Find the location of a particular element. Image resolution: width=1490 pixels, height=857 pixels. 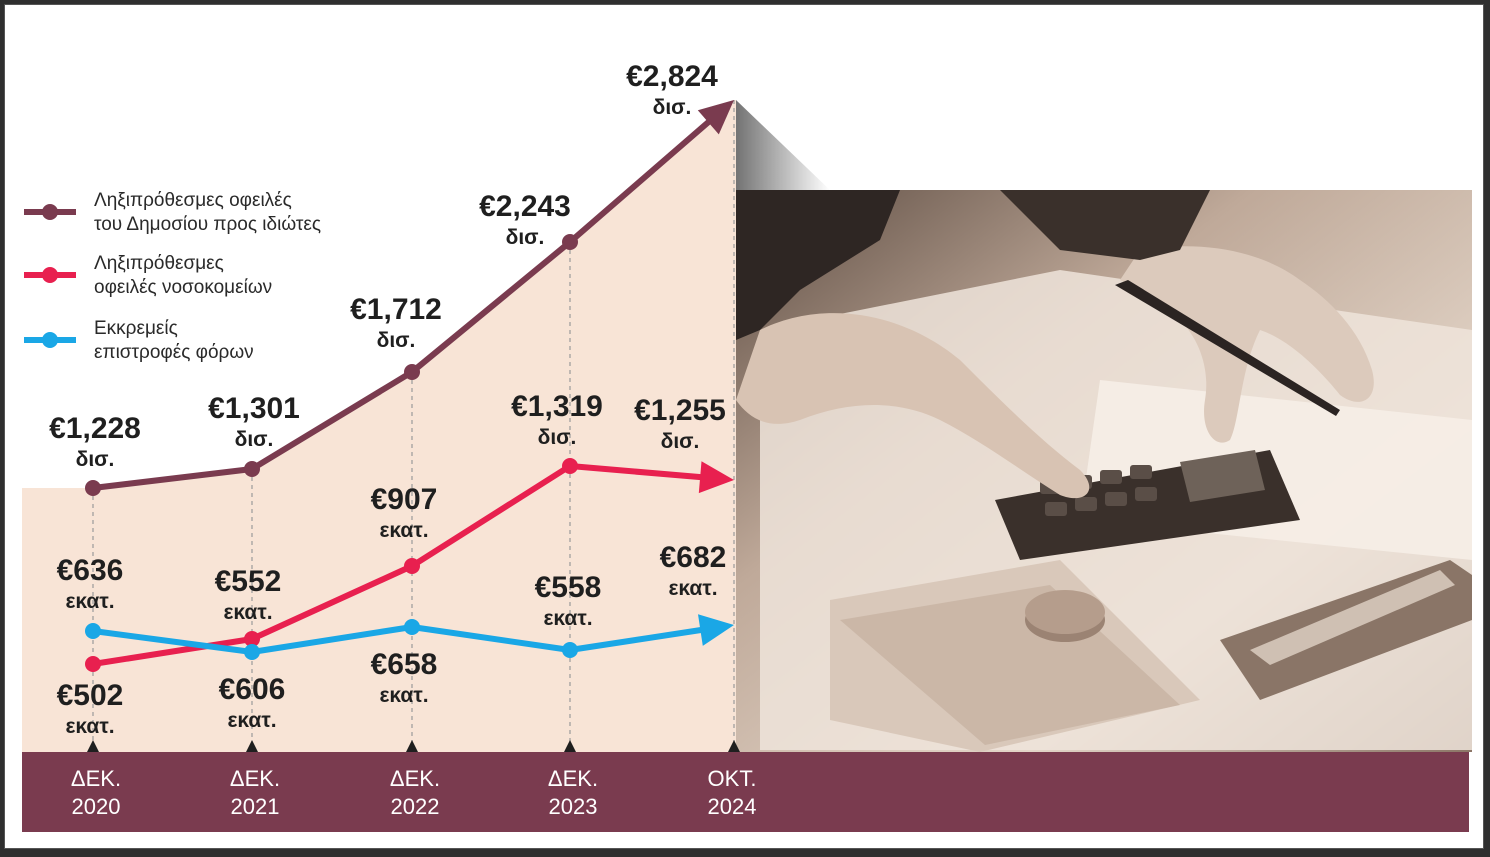

data-label-value: €1,319 is located at coordinates (557, 406).